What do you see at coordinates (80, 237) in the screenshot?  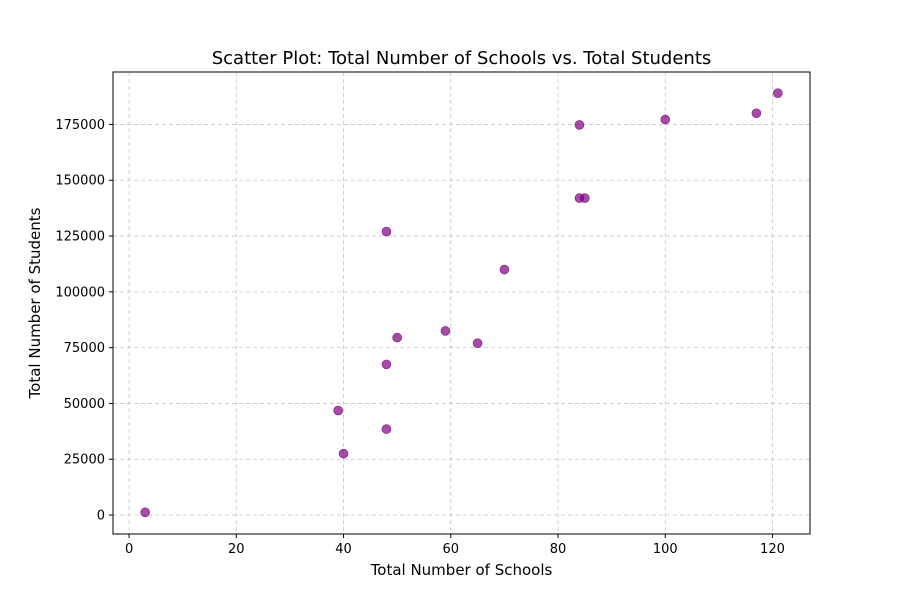 I see `y-tick-label: 125000` at bounding box center [80, 237].